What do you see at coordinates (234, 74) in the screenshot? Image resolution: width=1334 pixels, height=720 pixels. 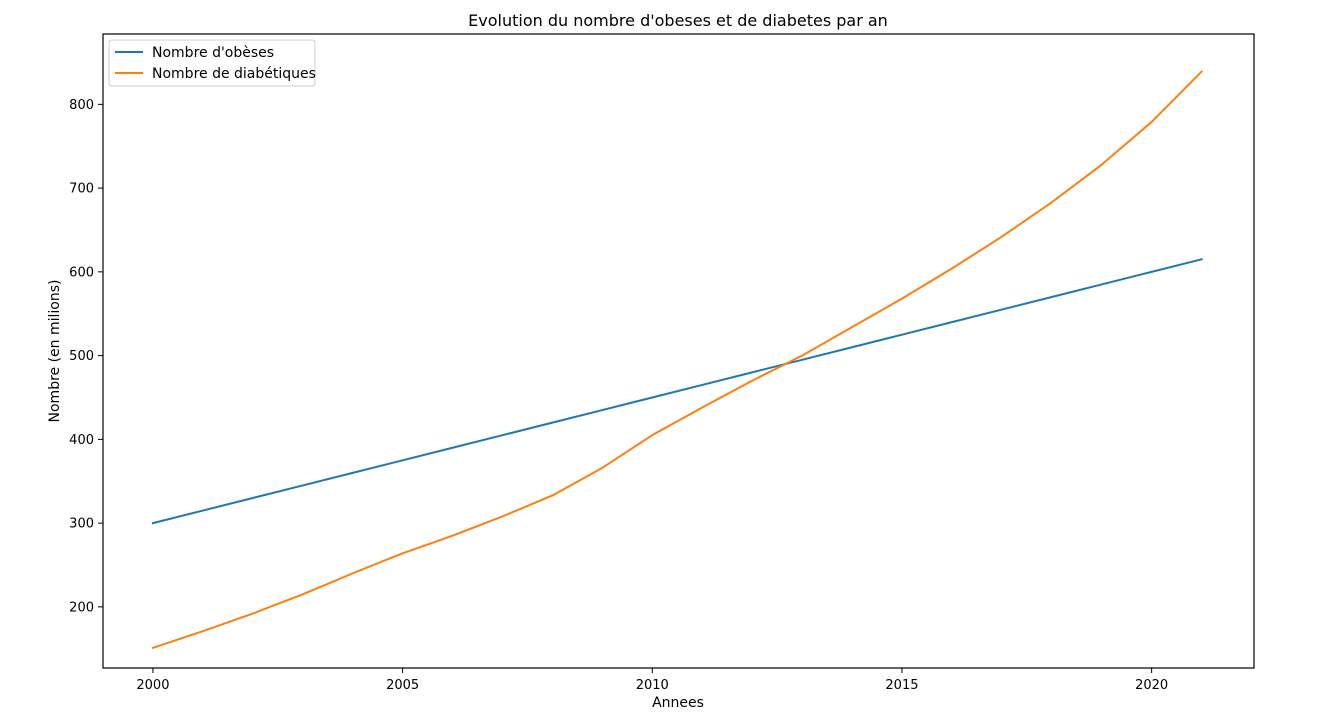 I see `legend-label-diabetiques: Nombre de diabétiques` at bounding box center [234, 74].